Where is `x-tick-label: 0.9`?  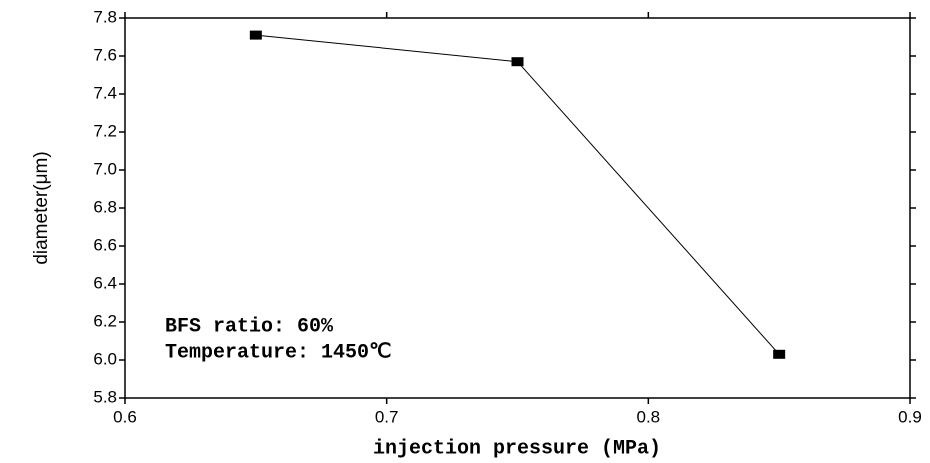
x-tick-label: 0.9 is located at coordinates (910, 416).